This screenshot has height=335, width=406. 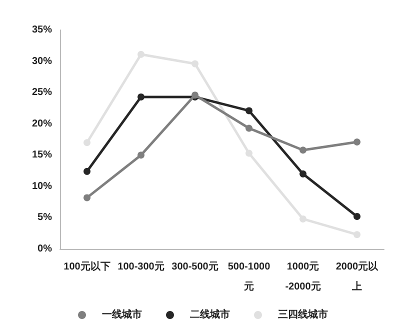 I want to click on x-tick-label: 100-300元, so click(x=141, y=266).